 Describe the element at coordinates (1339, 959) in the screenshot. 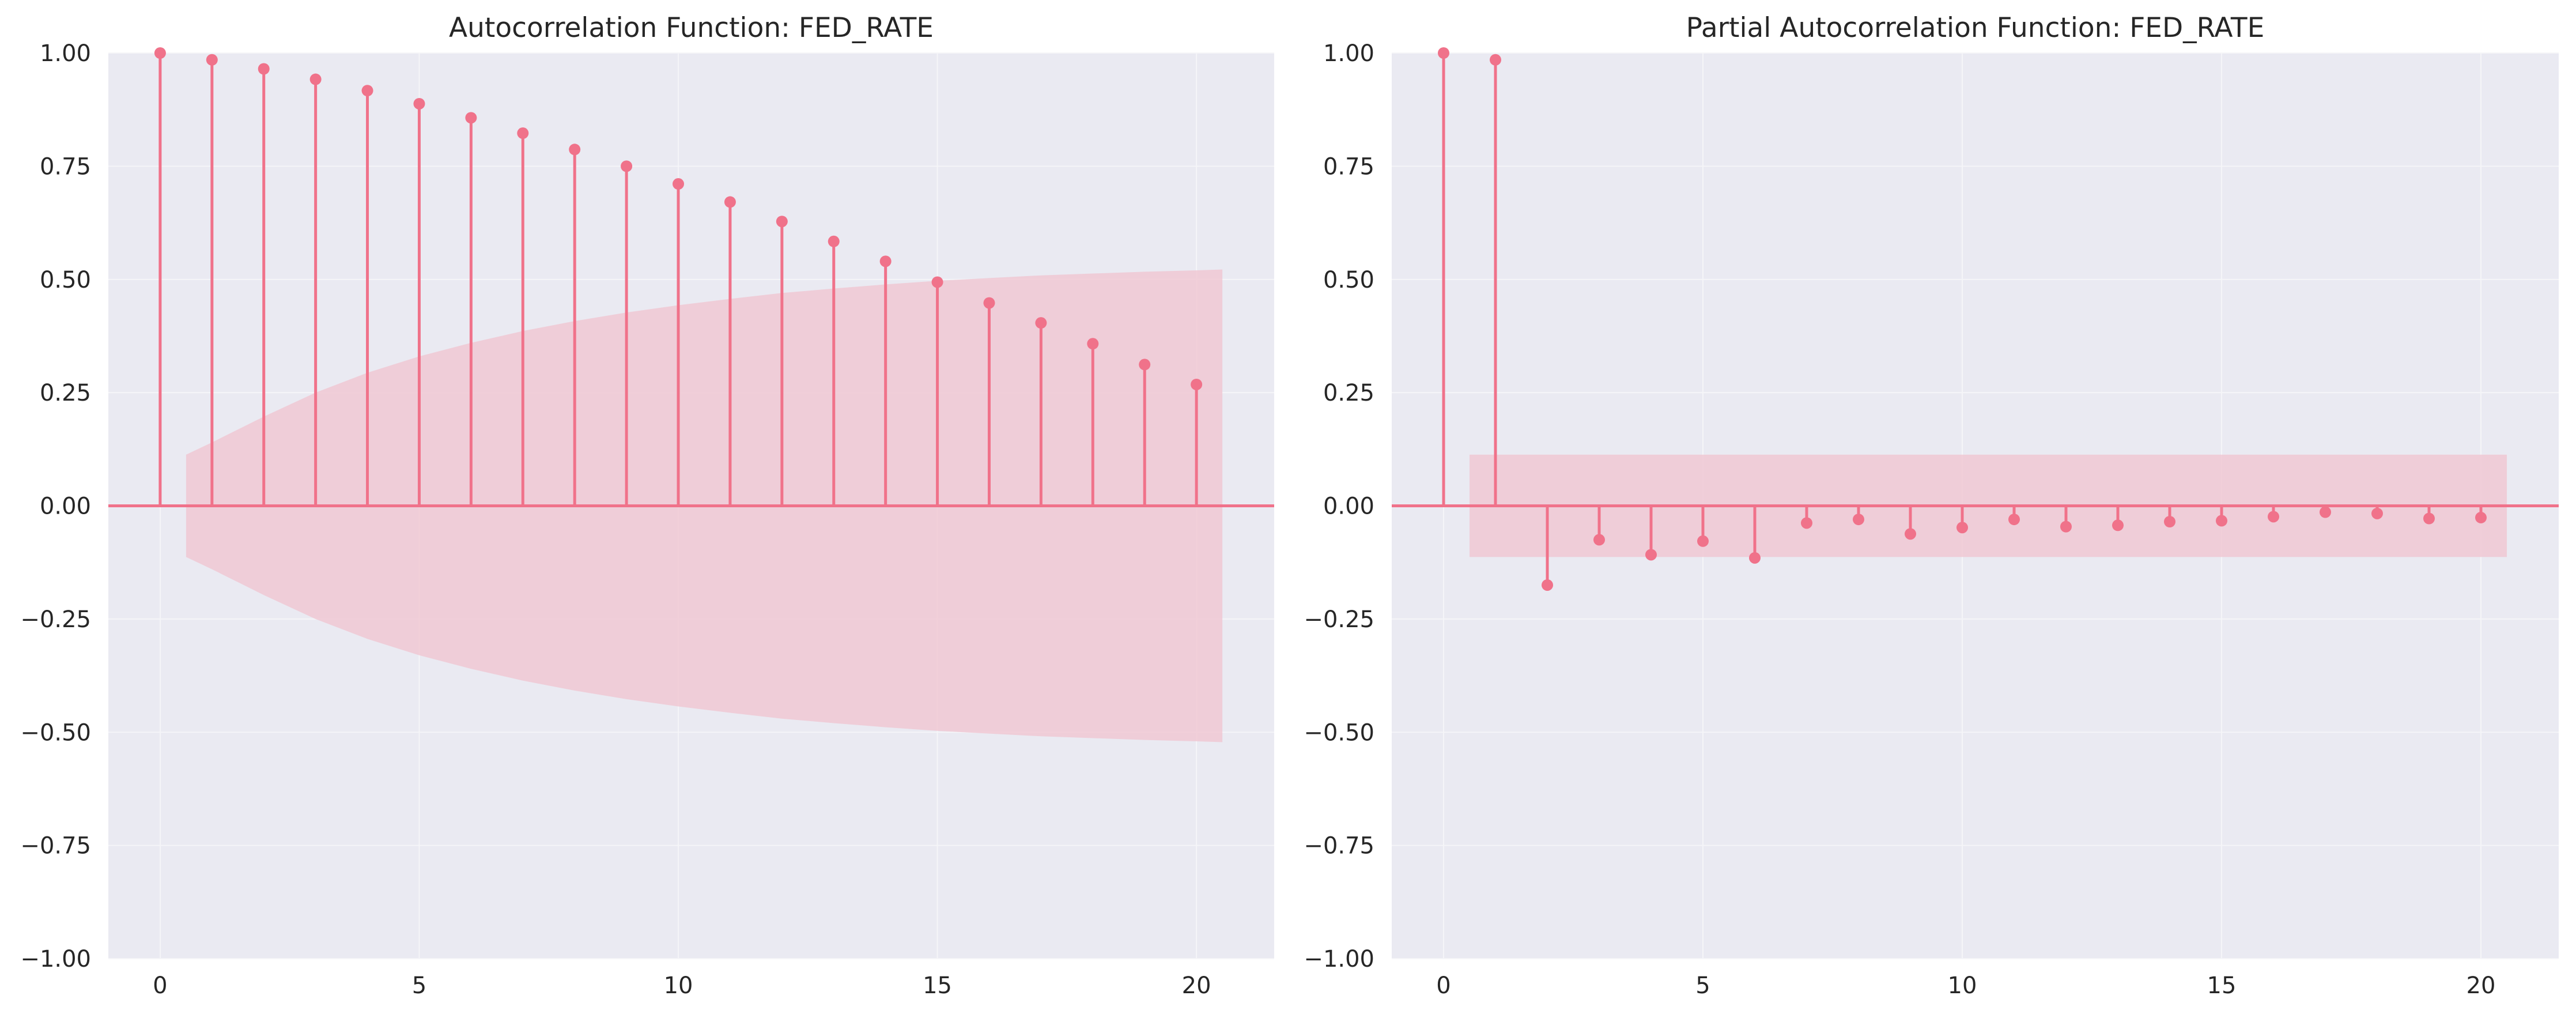

I see `pacf-ytick-label: −1.00` at that location.